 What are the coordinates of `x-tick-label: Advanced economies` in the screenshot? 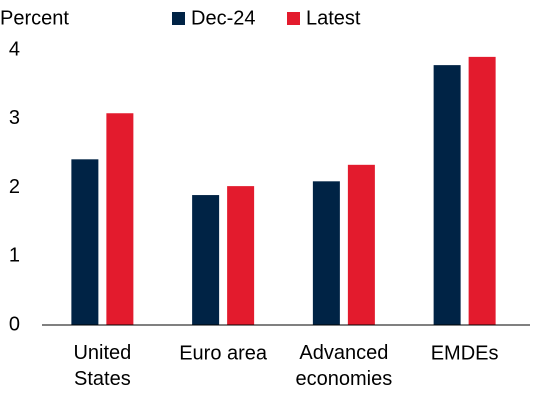 It's located at (344, 366).